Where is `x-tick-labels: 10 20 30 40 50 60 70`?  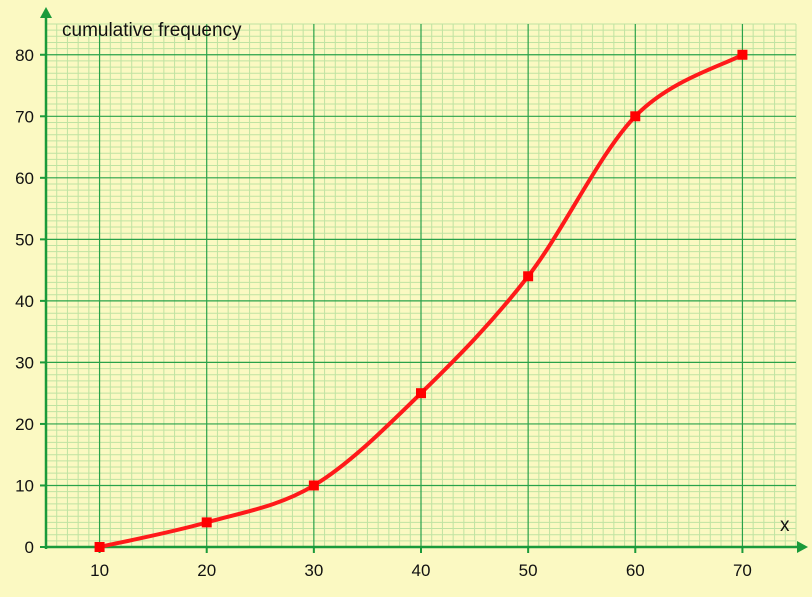 x-tick-labels: 10 20 30 40 50 60 70 is located at coordinates (421, 570).